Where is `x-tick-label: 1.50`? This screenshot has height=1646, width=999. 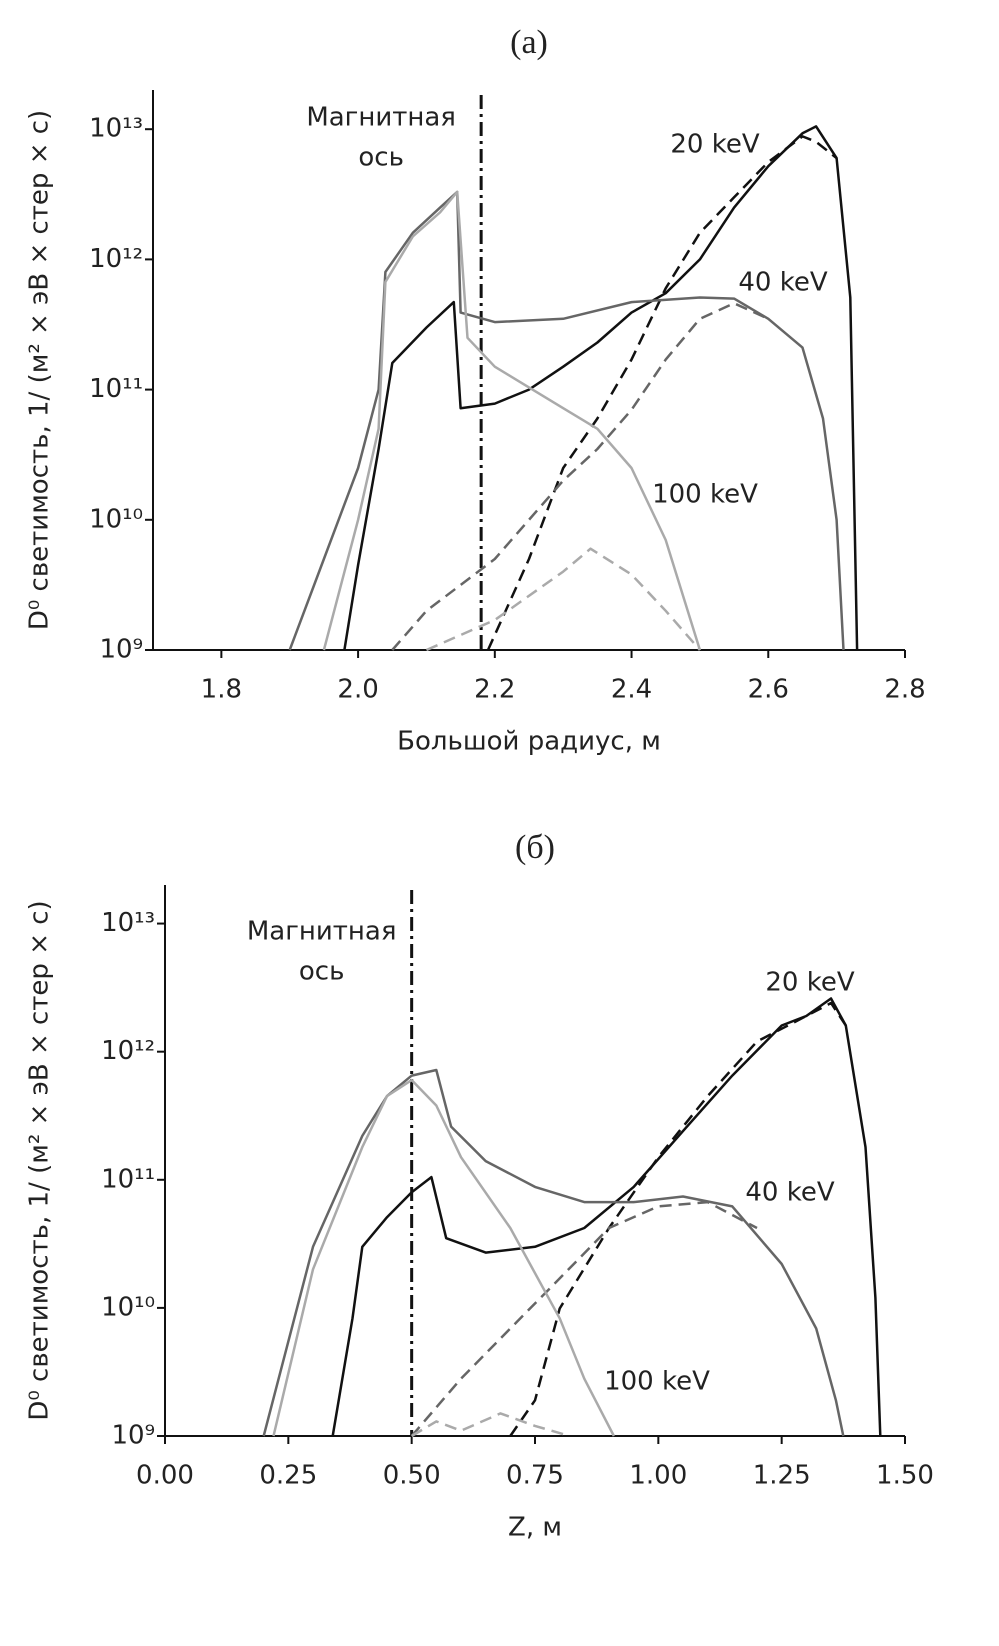 x-tick-label: 1.50 is located at coordinates (905, 1476).